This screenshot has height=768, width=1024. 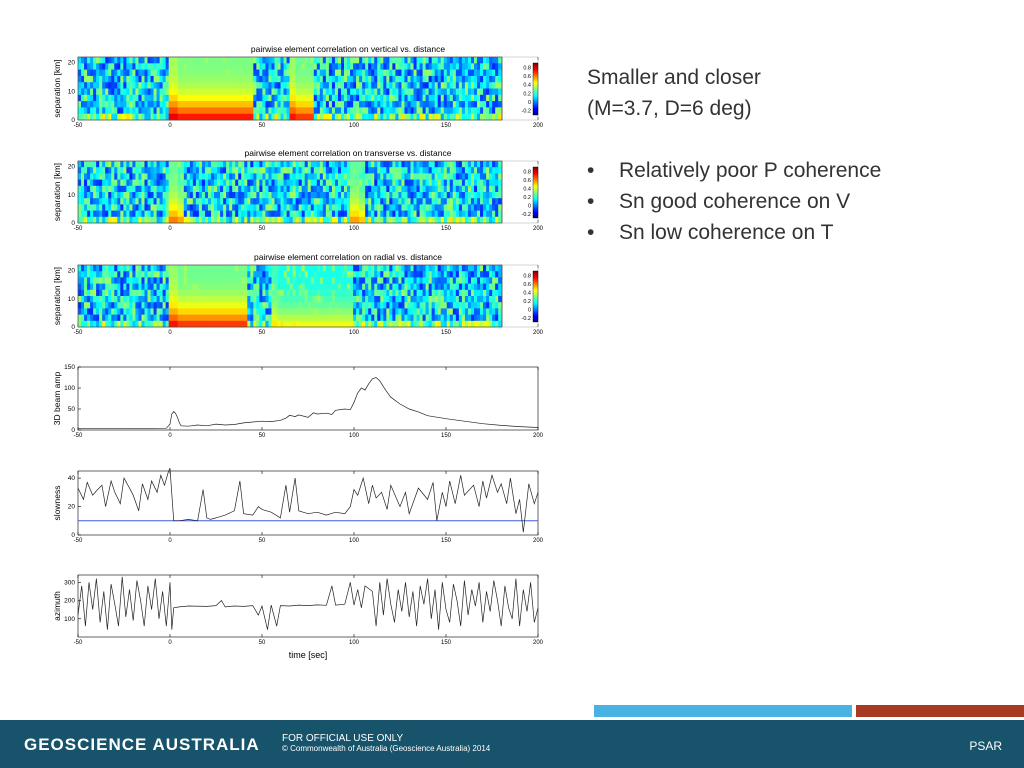 I want to click on x-tick-label: -50, so click(x=78, y=436).